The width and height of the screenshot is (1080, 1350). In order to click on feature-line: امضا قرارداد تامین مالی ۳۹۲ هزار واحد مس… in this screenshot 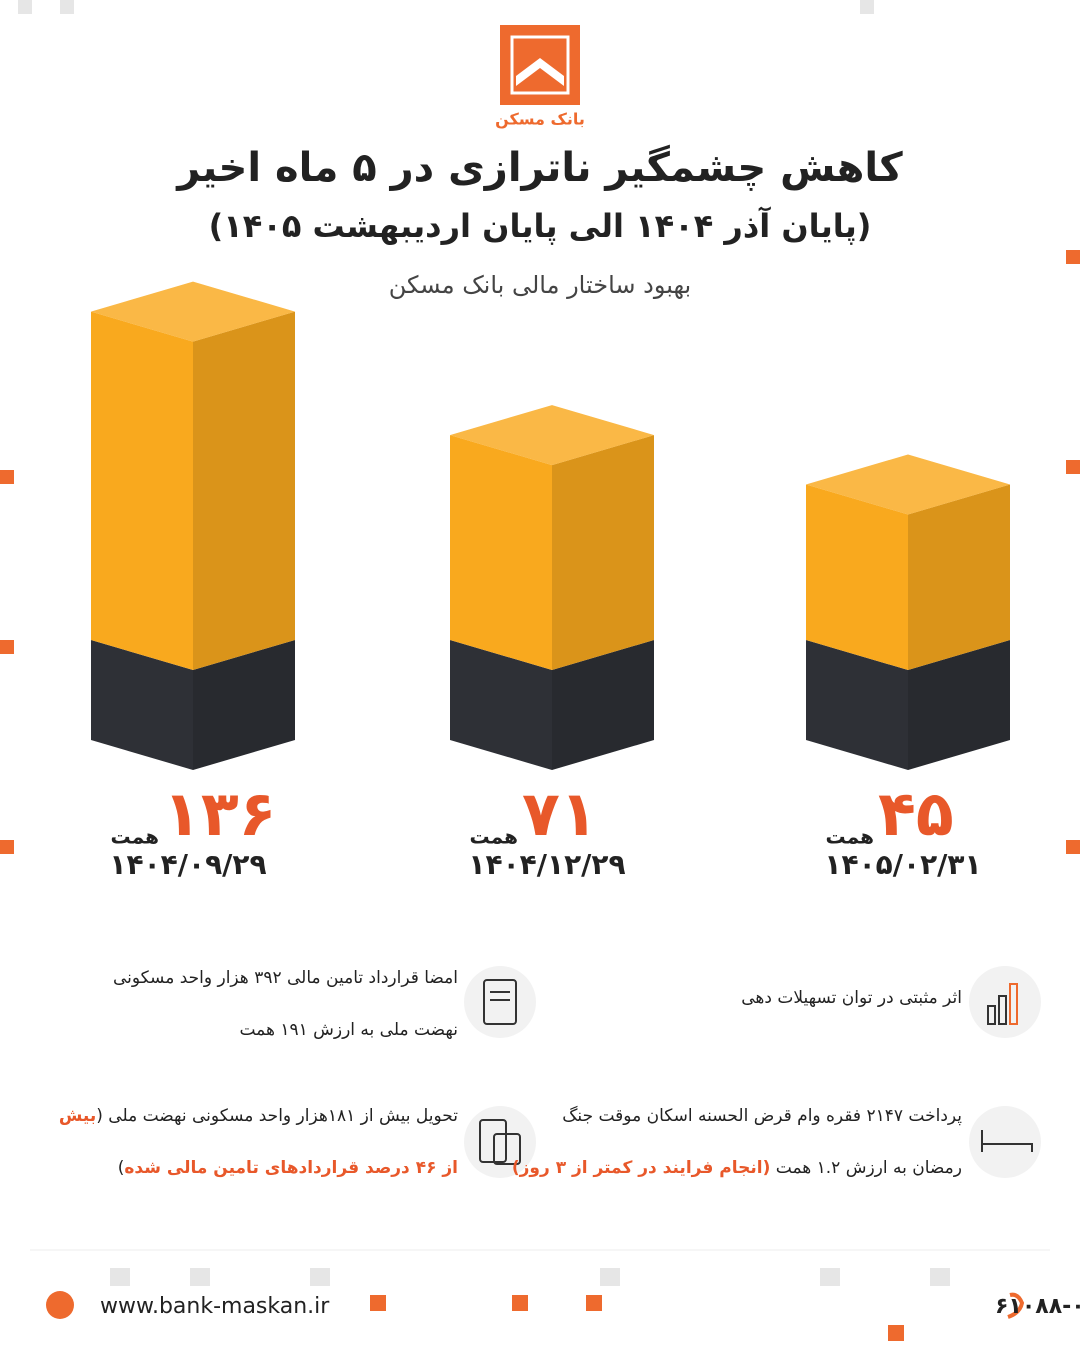, I will do `click(285, 978)`.